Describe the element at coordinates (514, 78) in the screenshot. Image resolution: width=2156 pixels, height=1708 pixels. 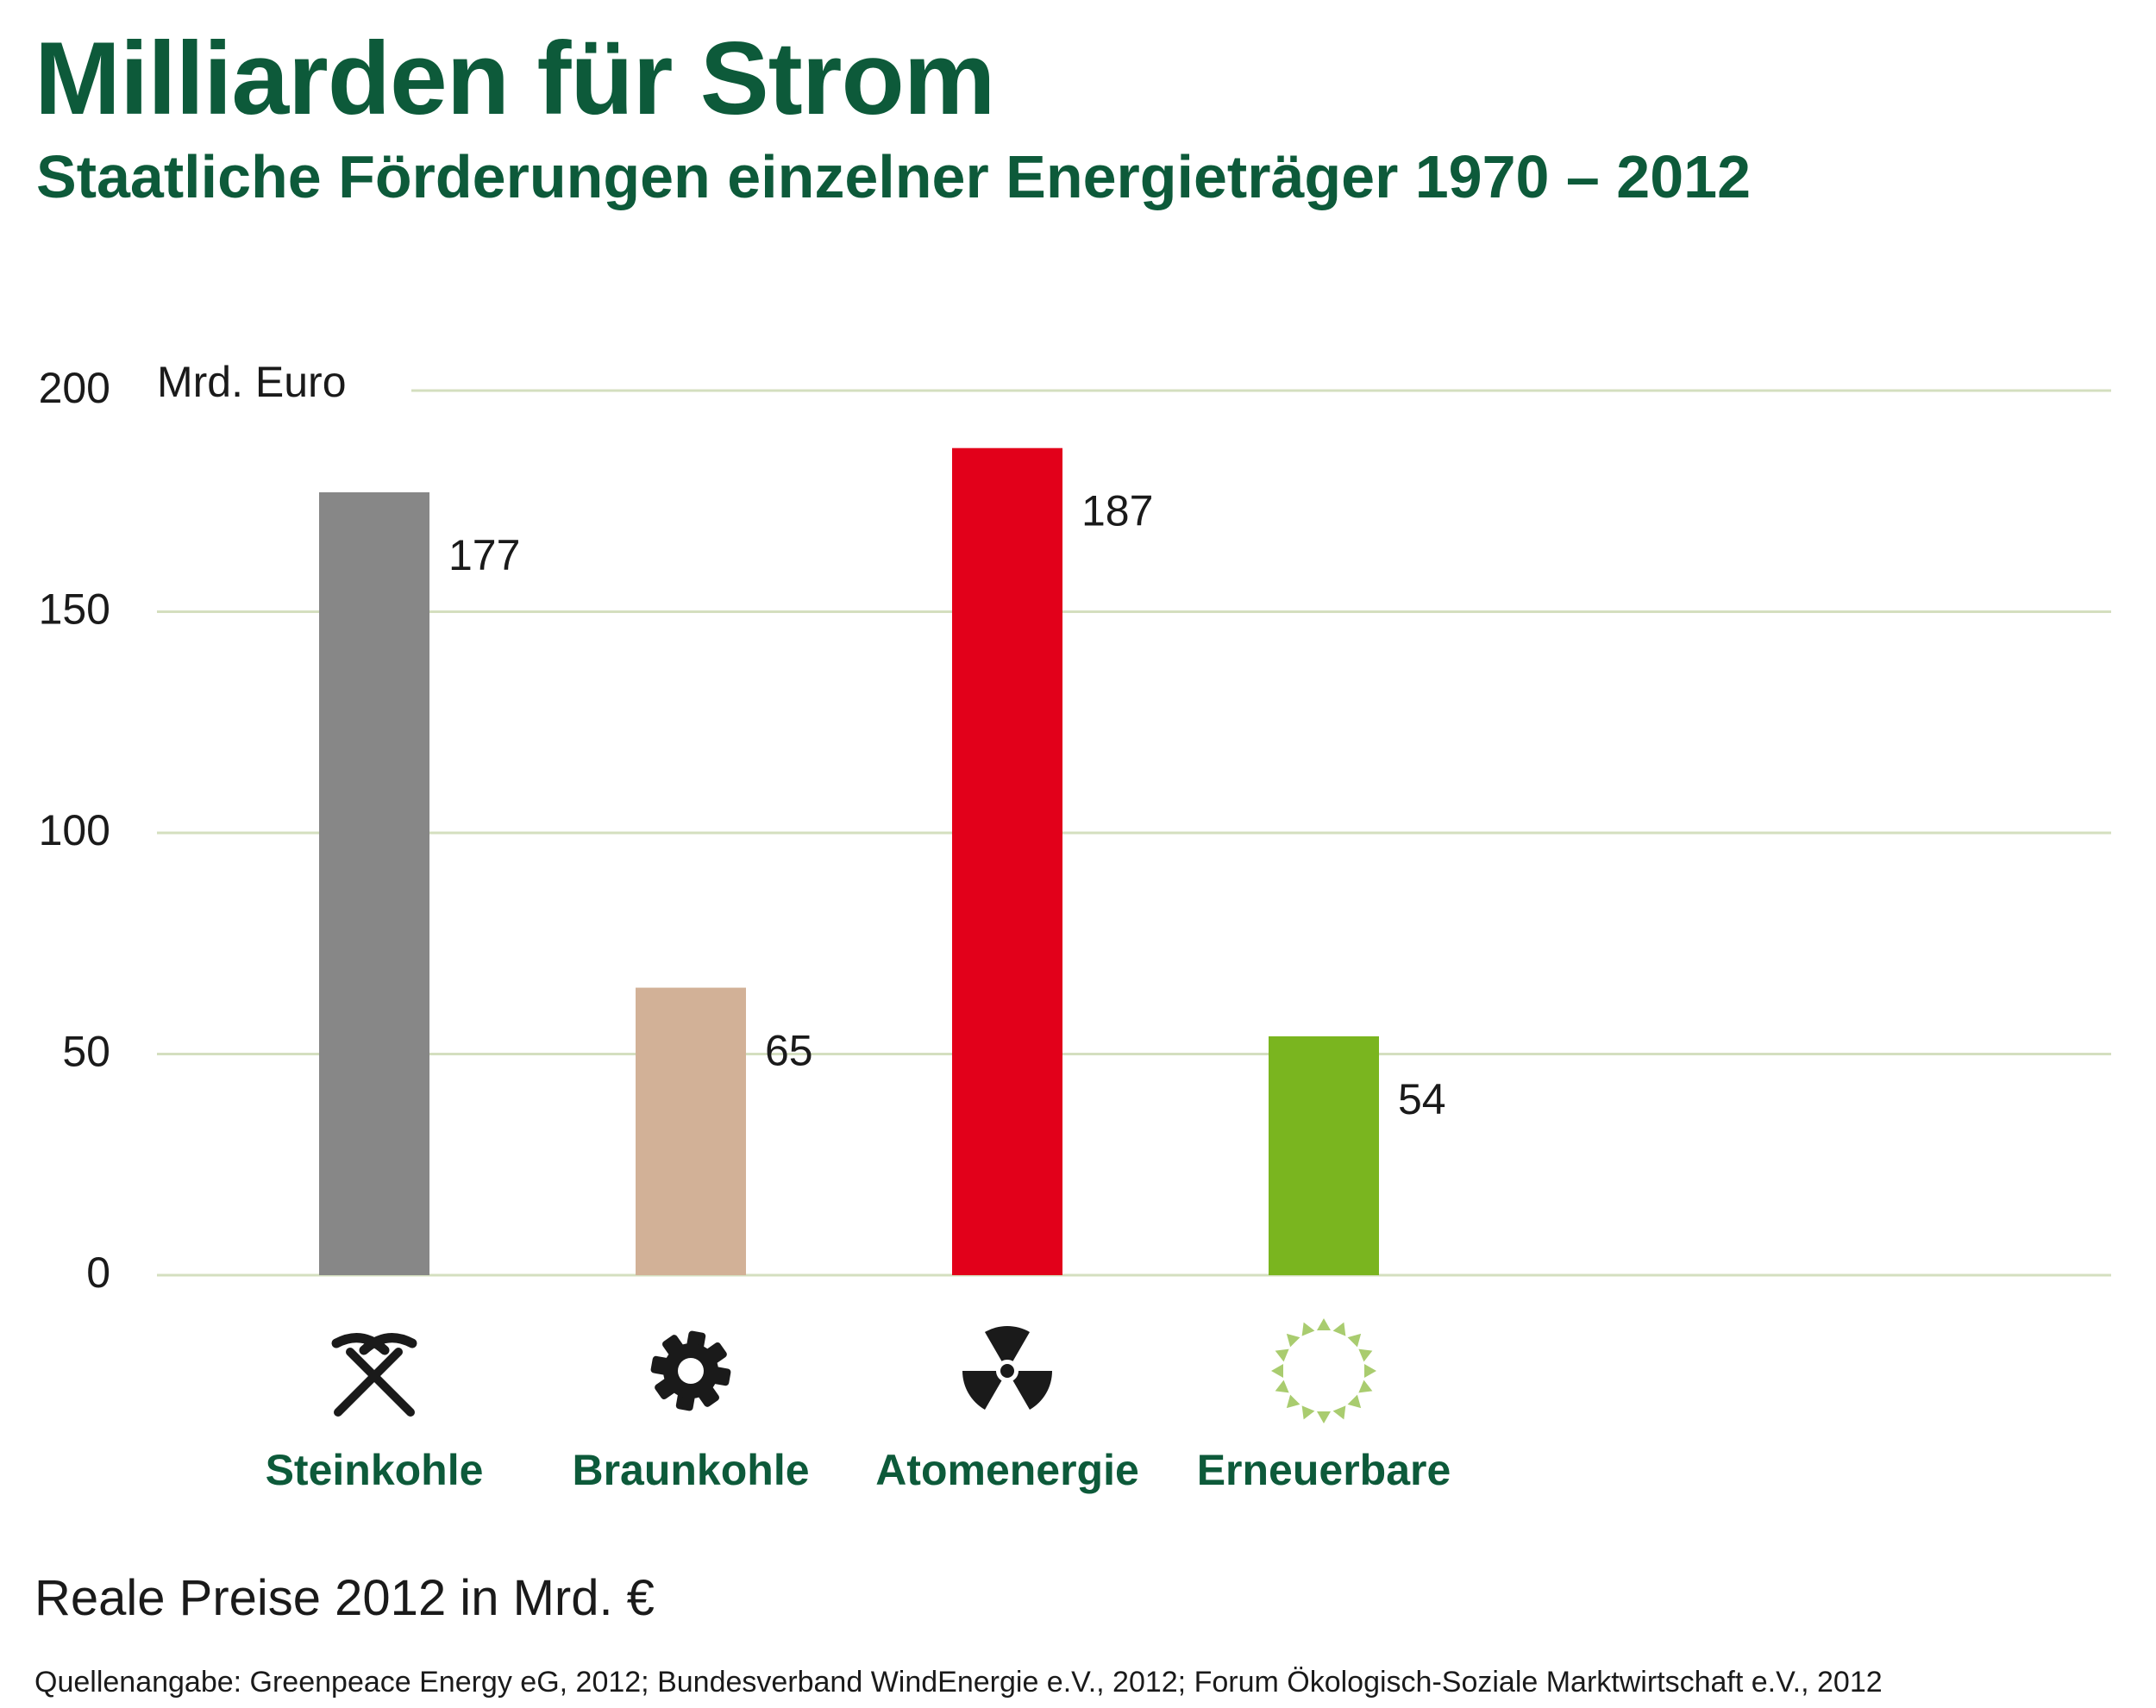
I see `chart-title: Milliarden für Strom` at that location.